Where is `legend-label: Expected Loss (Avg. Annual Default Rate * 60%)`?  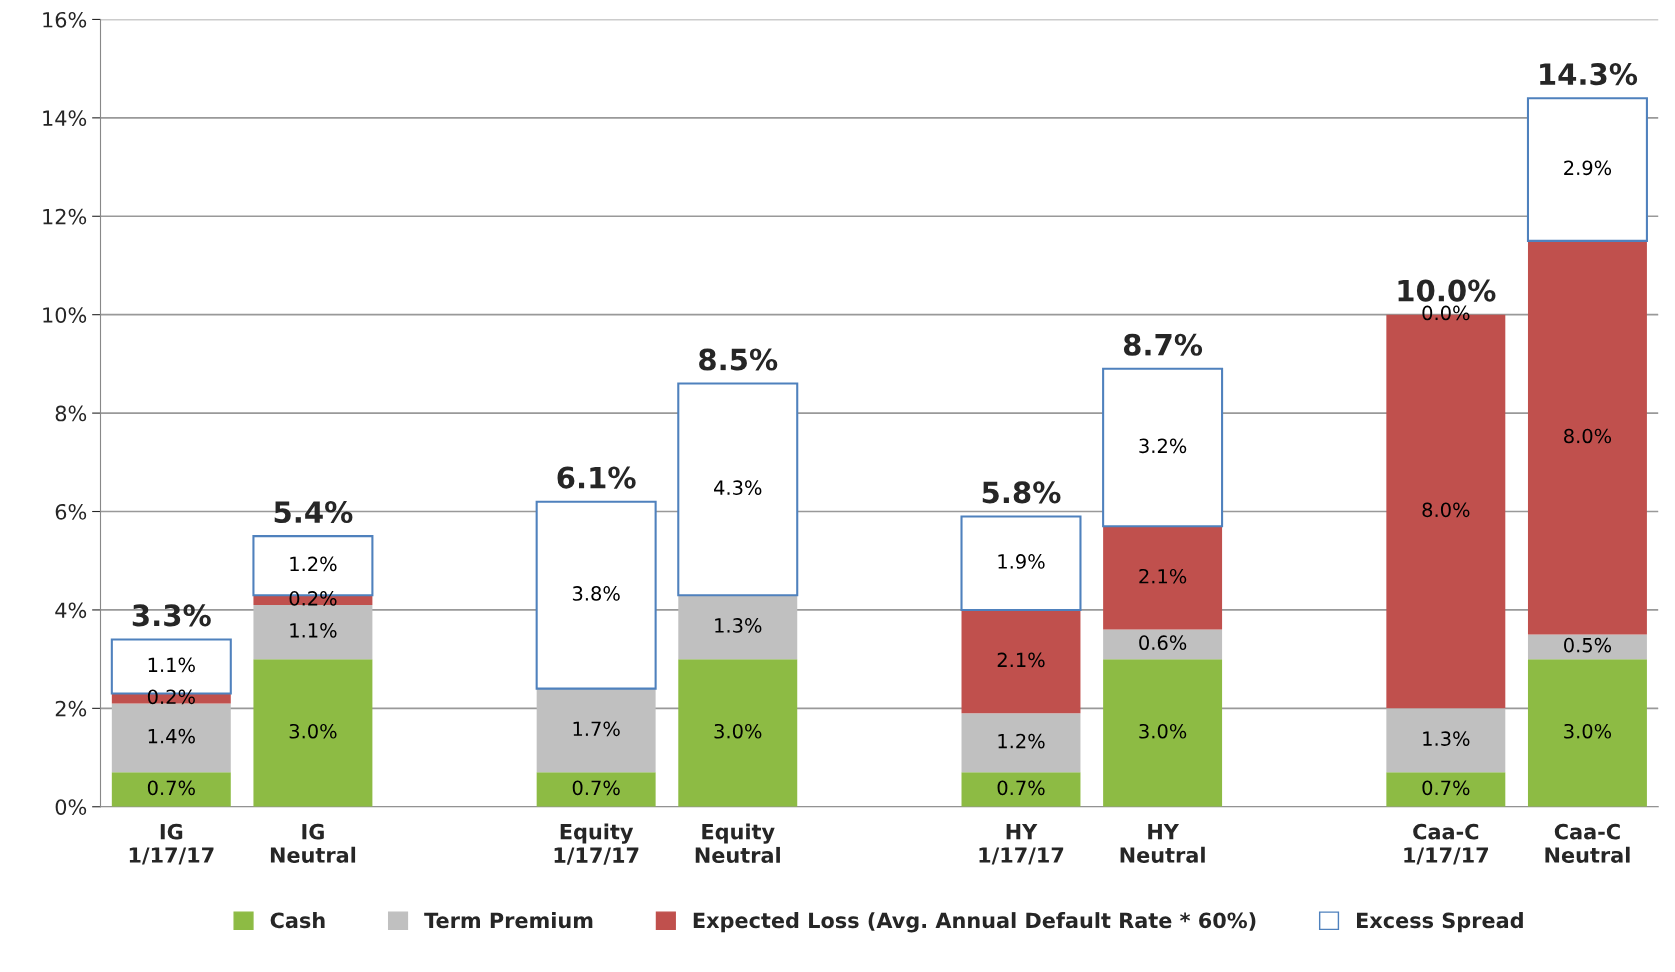
legend-label: Expected Loss (Avg. Annual Default Rate * 60%) is located at coordinates (974, 922).